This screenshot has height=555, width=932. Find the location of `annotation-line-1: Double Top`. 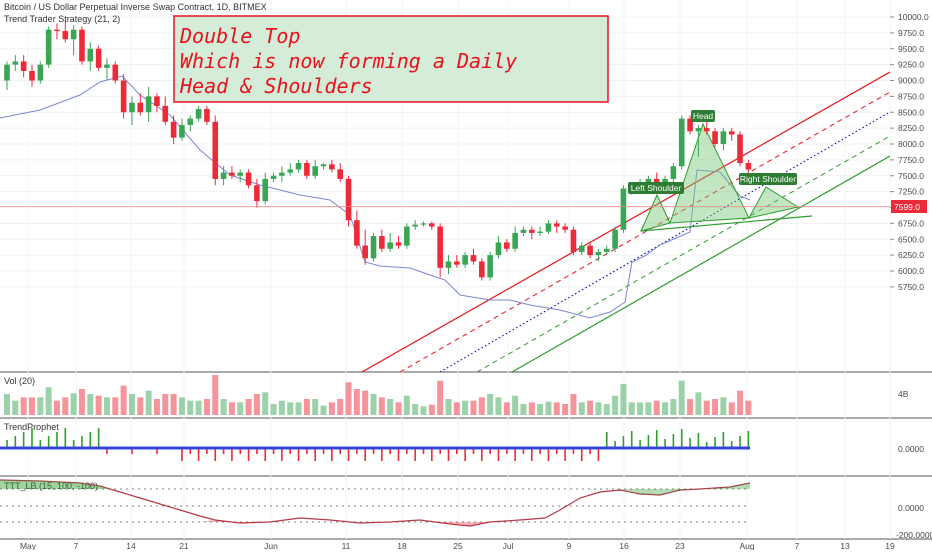

annotation-line-1: Double Top is located at coordinates (239, 36).